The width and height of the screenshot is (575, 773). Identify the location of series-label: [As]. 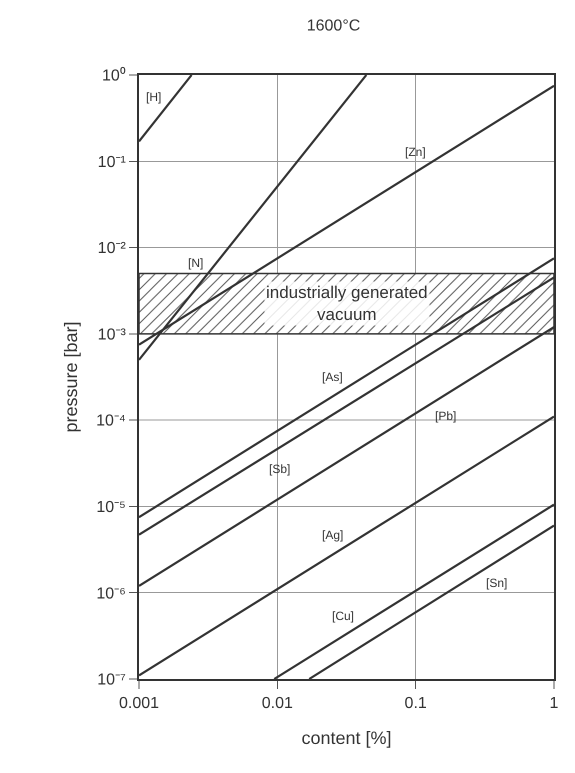
(332, 377).